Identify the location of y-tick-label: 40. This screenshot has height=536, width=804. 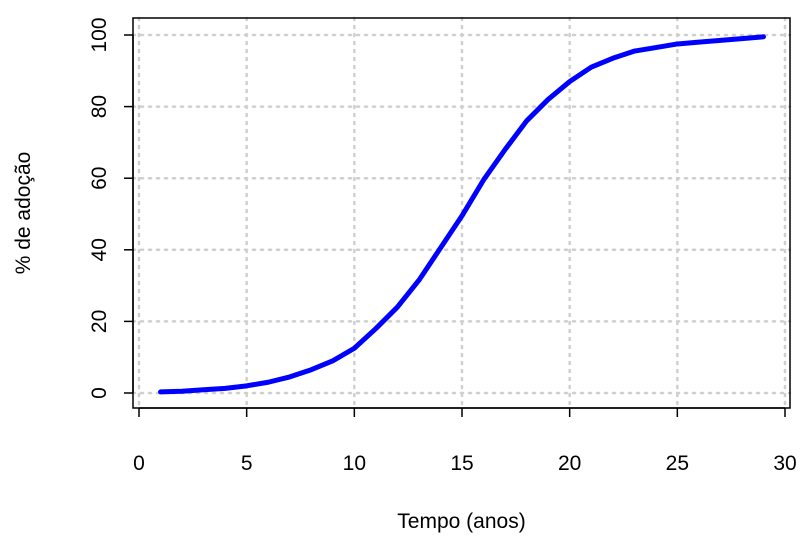
(99, 249).